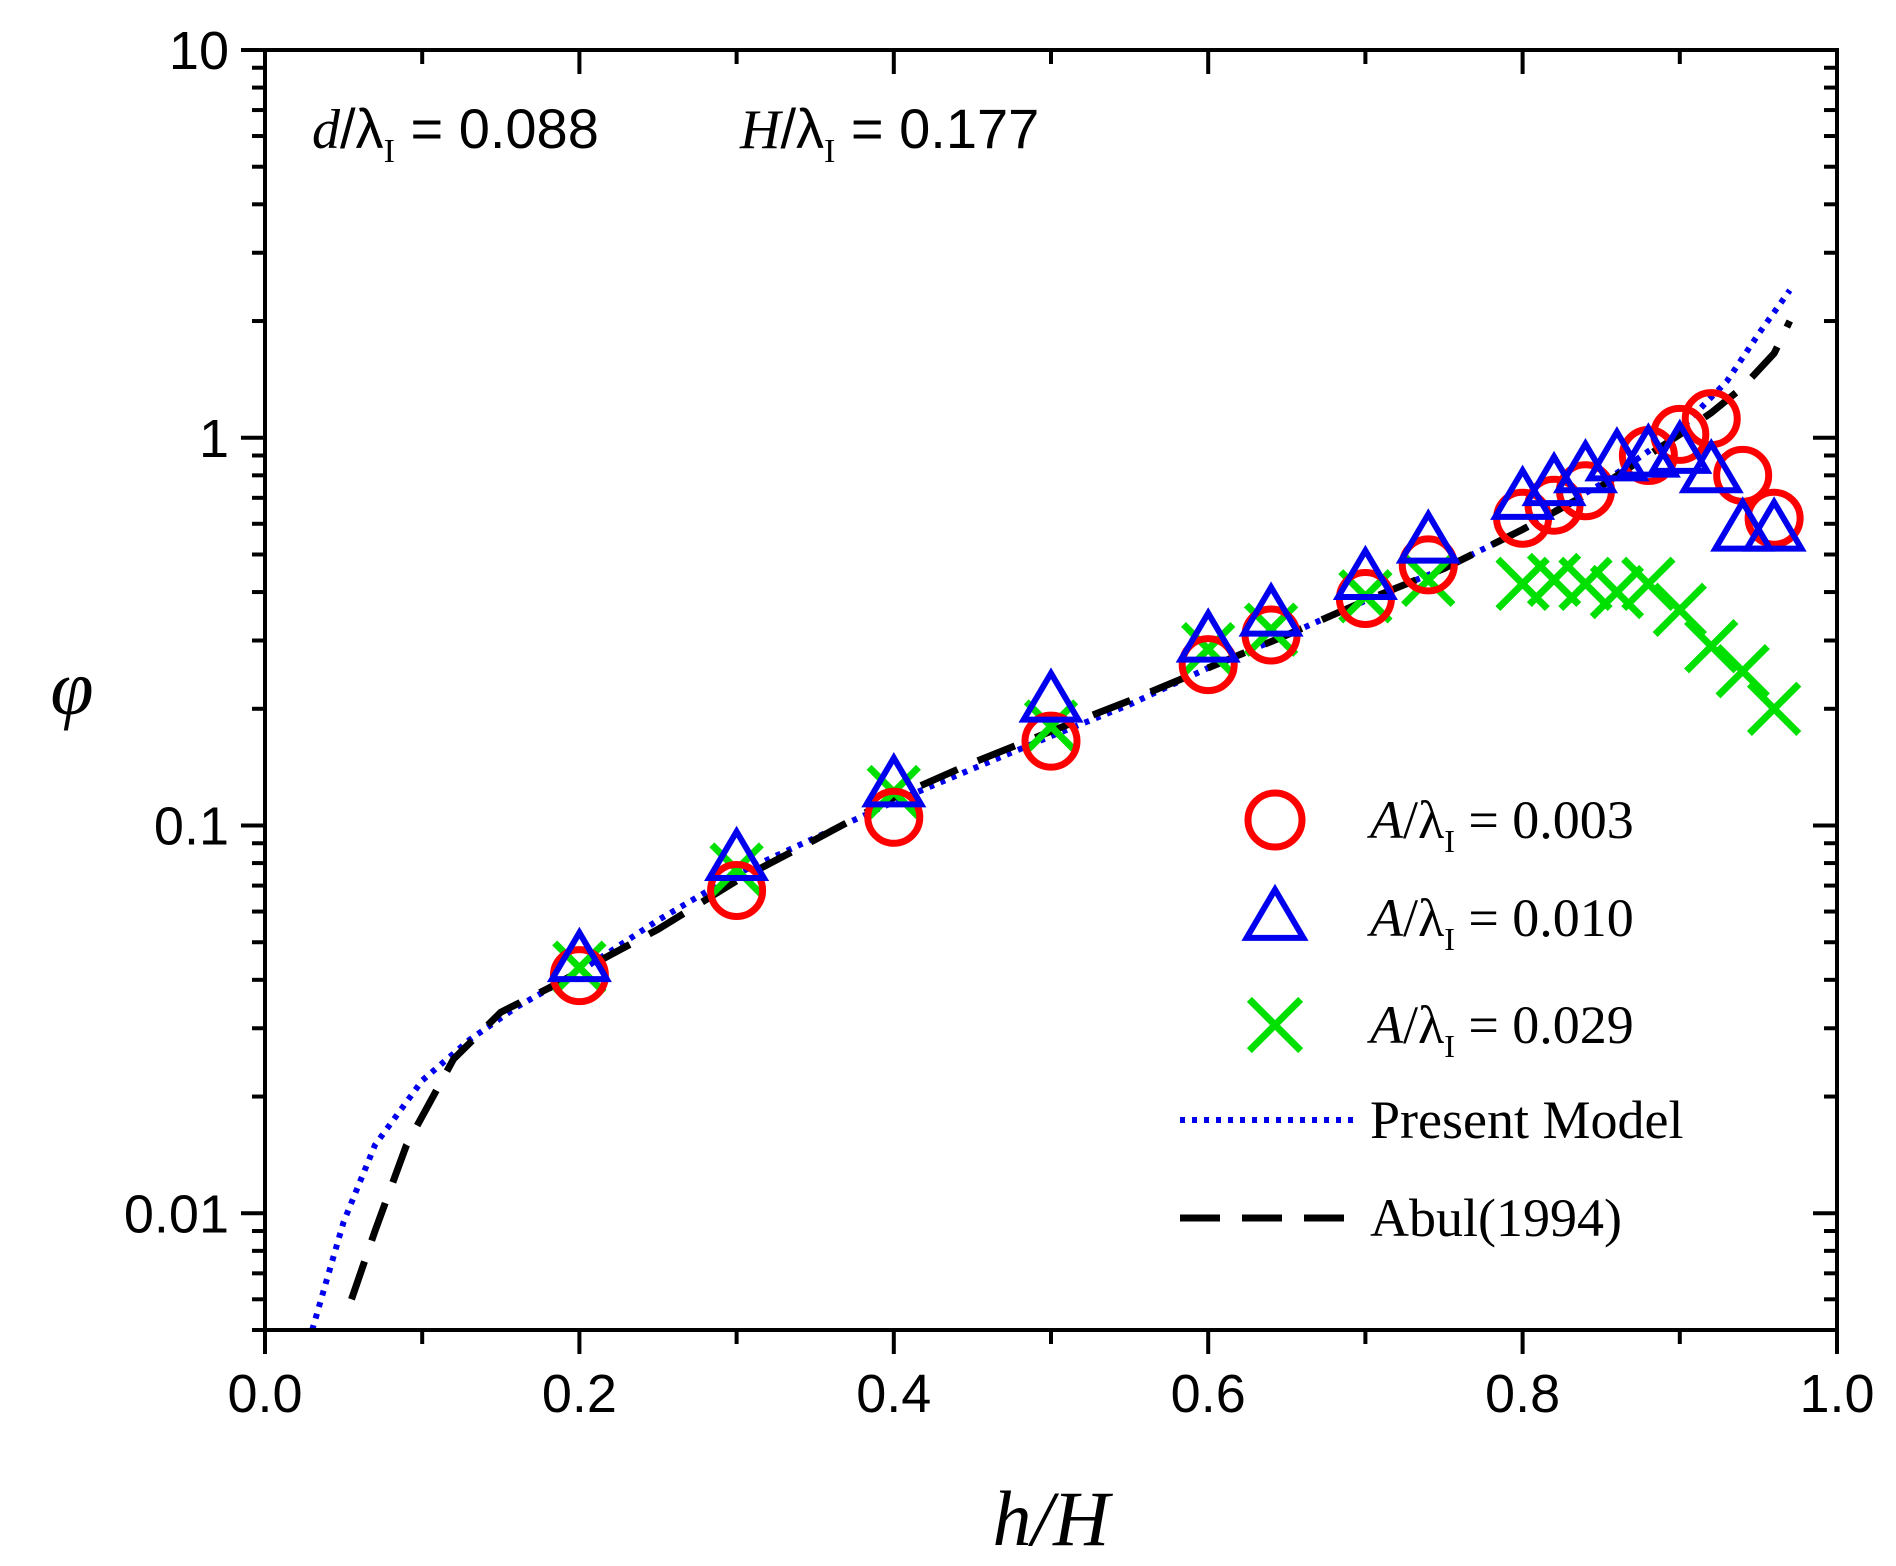 The width and height of the screenshot is (1896, 1566). I want to click on y-tick-label: 0.1, so click(191, 827).